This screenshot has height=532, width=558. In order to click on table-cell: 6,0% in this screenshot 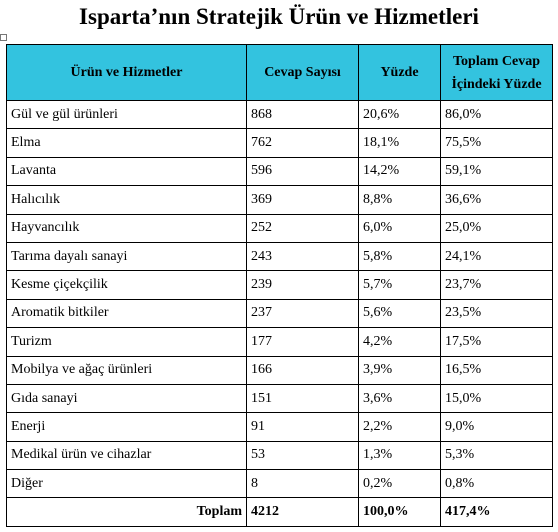, I will do `click(399, 228)`.